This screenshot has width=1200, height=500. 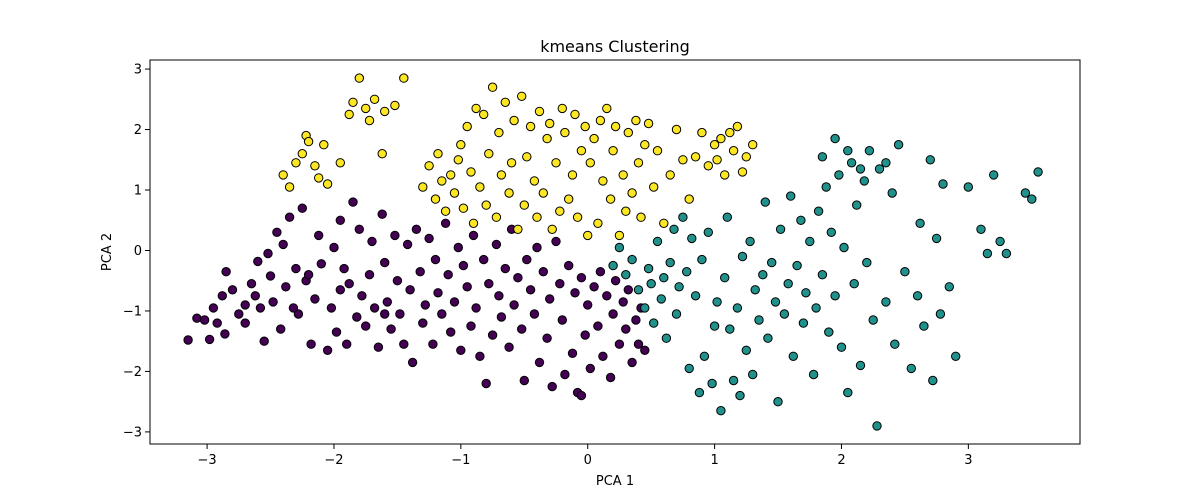 I want to click on x-axis-label: PCA 1, so click(x=615, y=481).